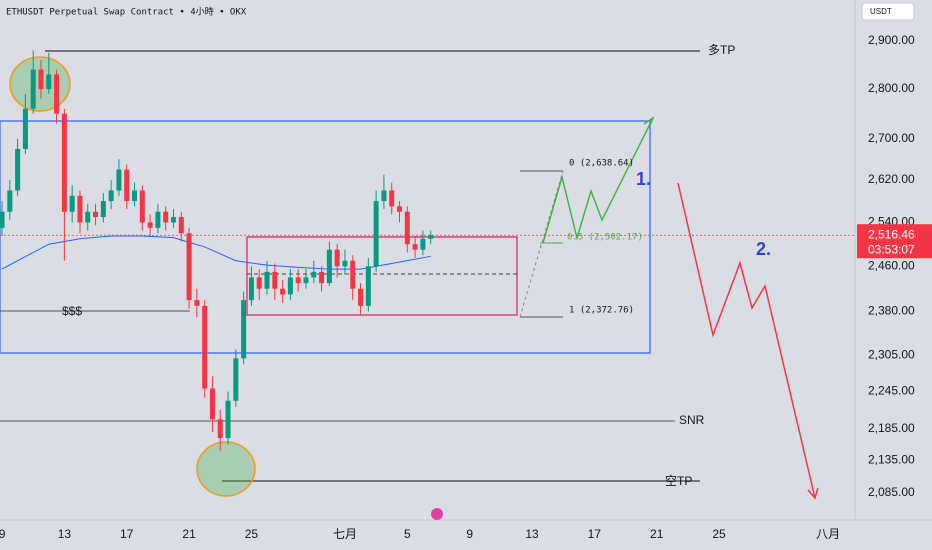 This screenshot has height=550, width=932. What do you see at coordinates (382, 276) in the screenshot?
I see `consolidation-box` at bounding box center [382, 276].